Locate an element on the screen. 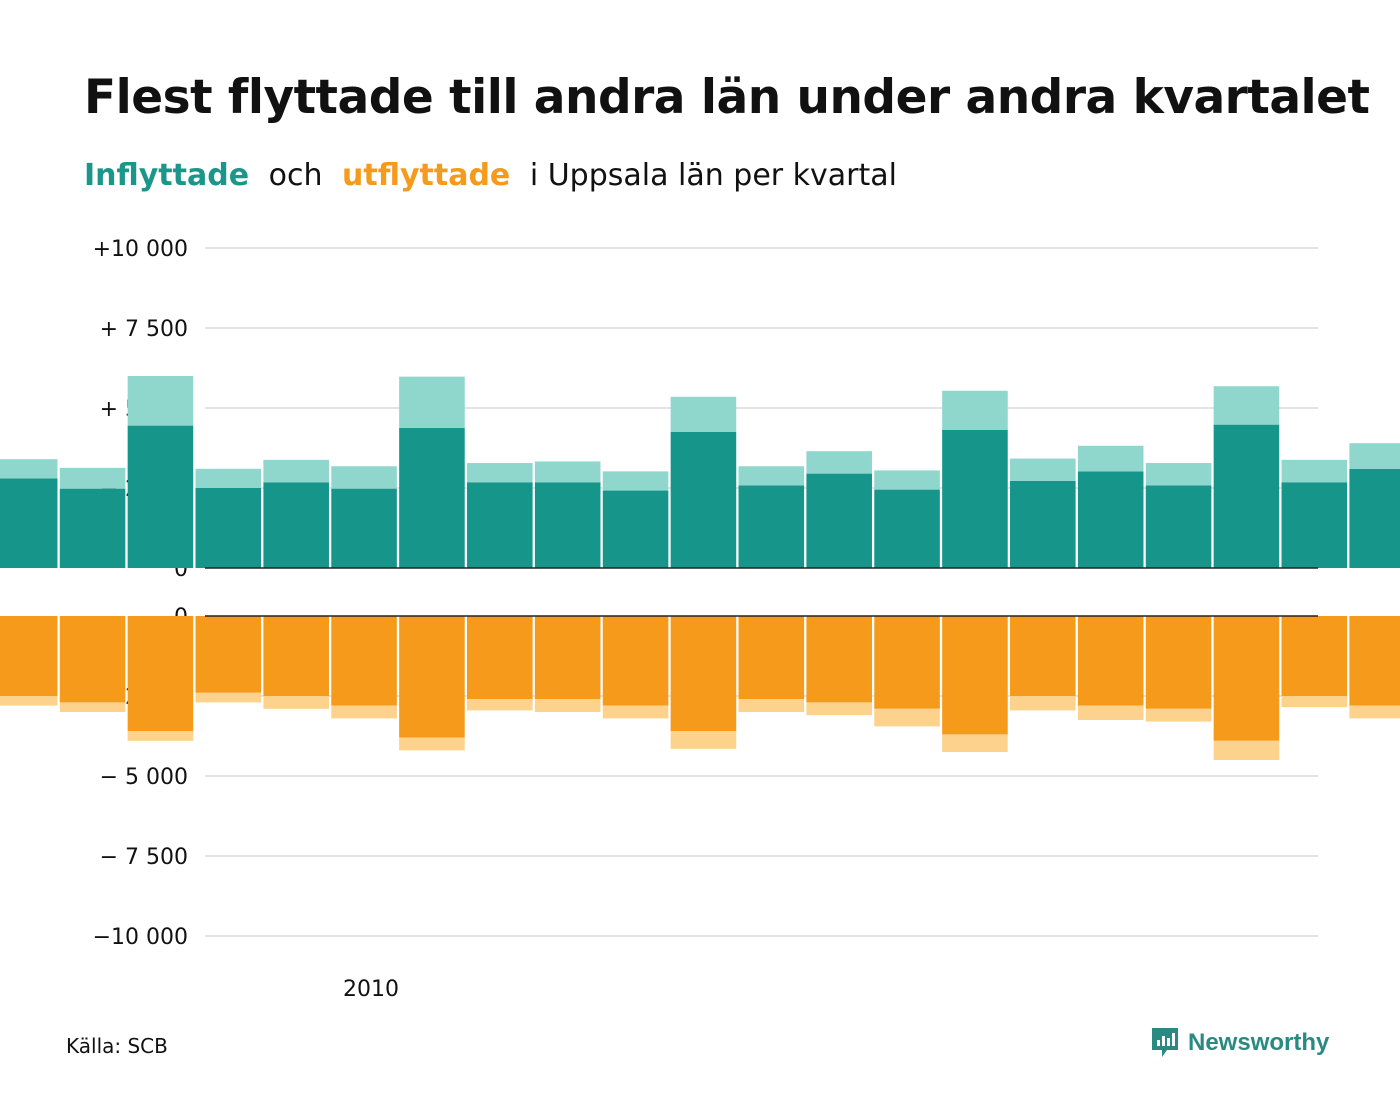 The image size is (1400, 1120). y-tick-label-bottom: − 5 000 is located at coordinates (144, 777).